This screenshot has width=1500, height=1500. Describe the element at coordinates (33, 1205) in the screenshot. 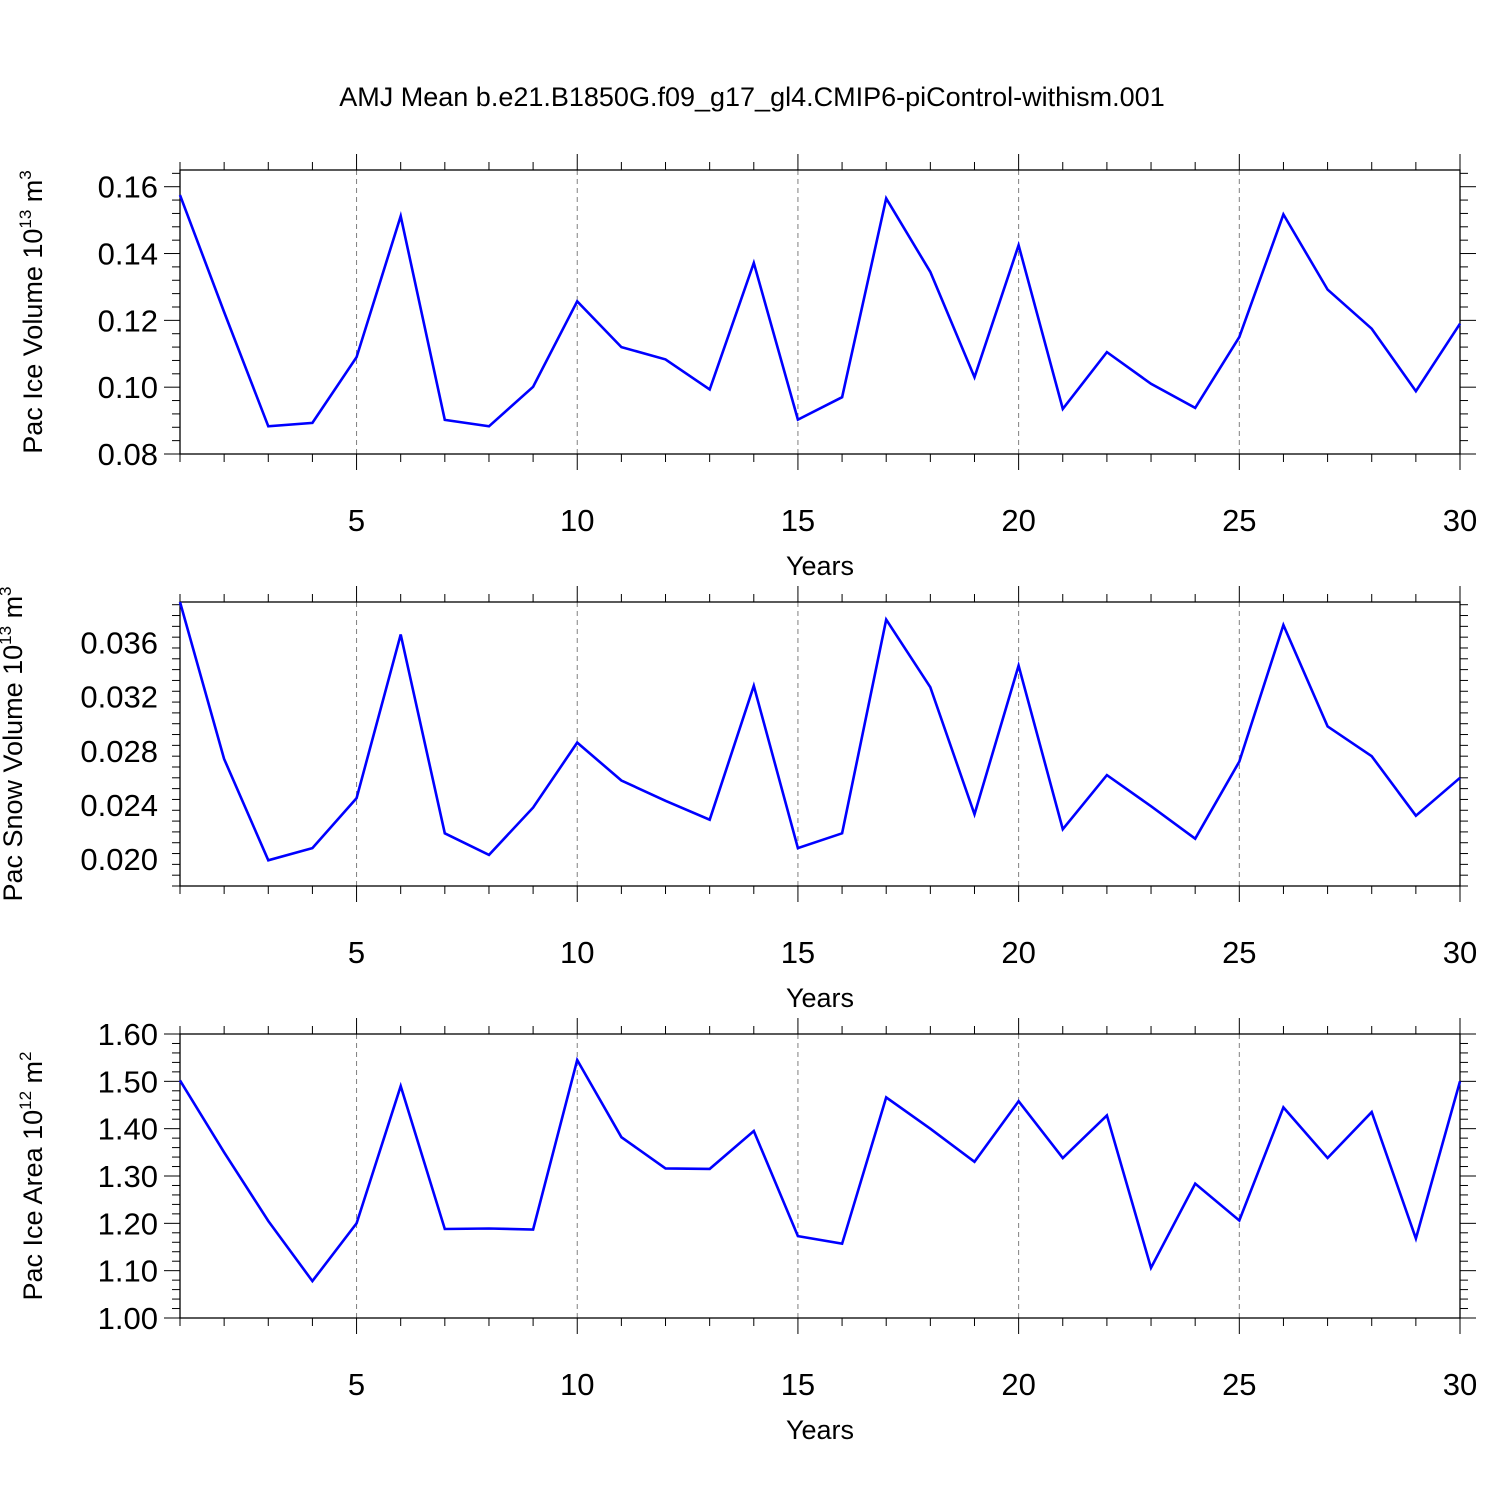

I see `y-axis-label-text: Pac Ice Area 10` at that location.